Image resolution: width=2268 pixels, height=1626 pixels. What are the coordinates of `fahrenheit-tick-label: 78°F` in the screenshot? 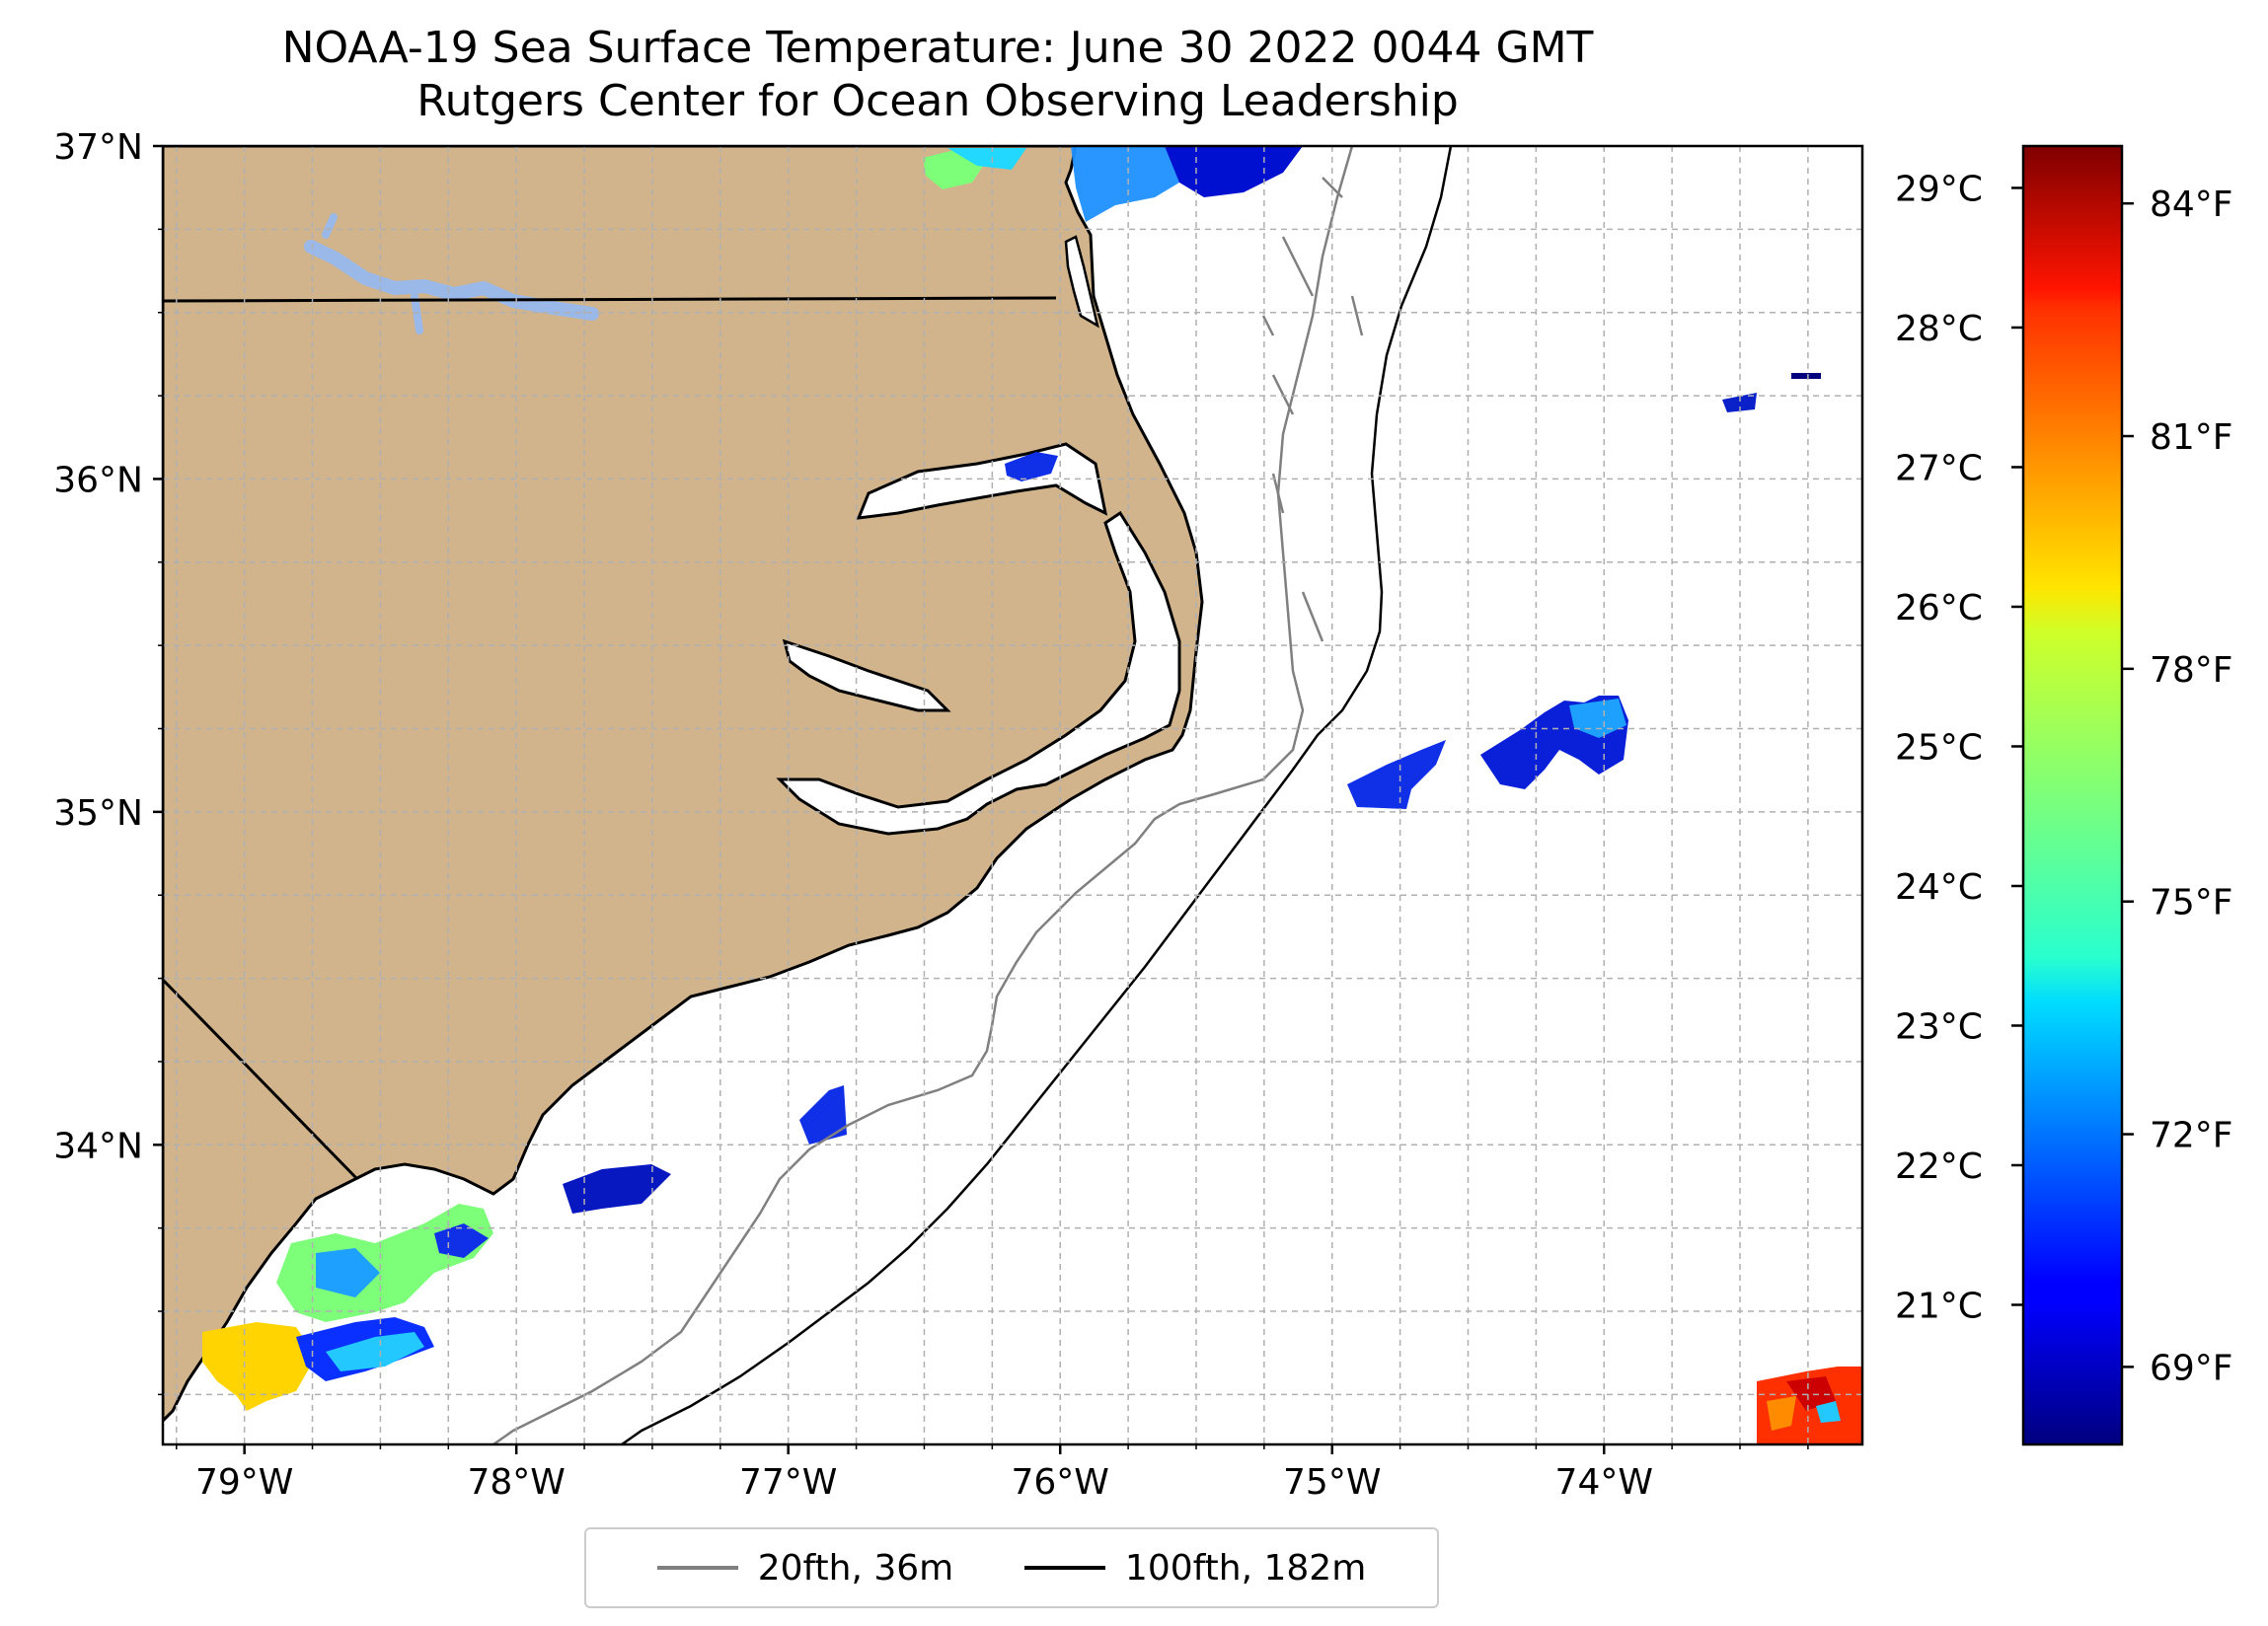 It's located at (2192, 670).